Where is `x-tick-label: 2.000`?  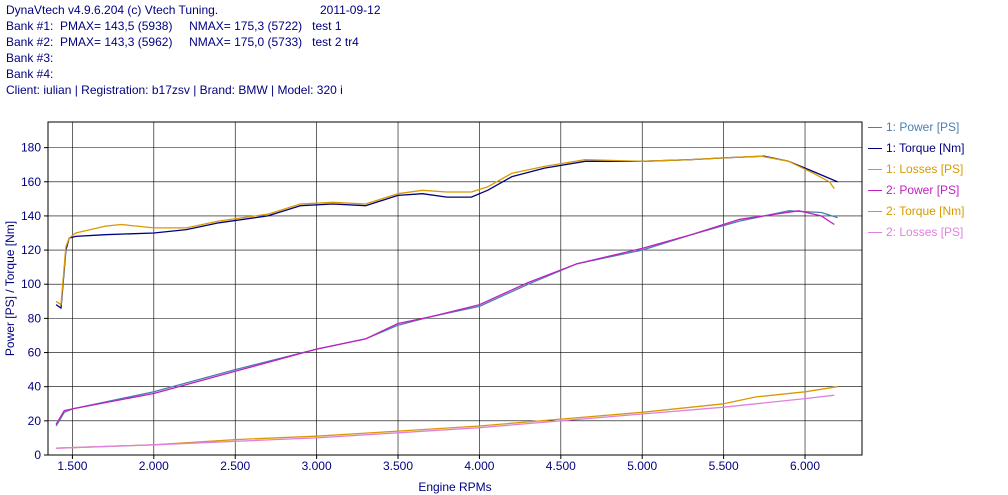 x-tick-label: 2.000 is located at coordinates (154, 466).